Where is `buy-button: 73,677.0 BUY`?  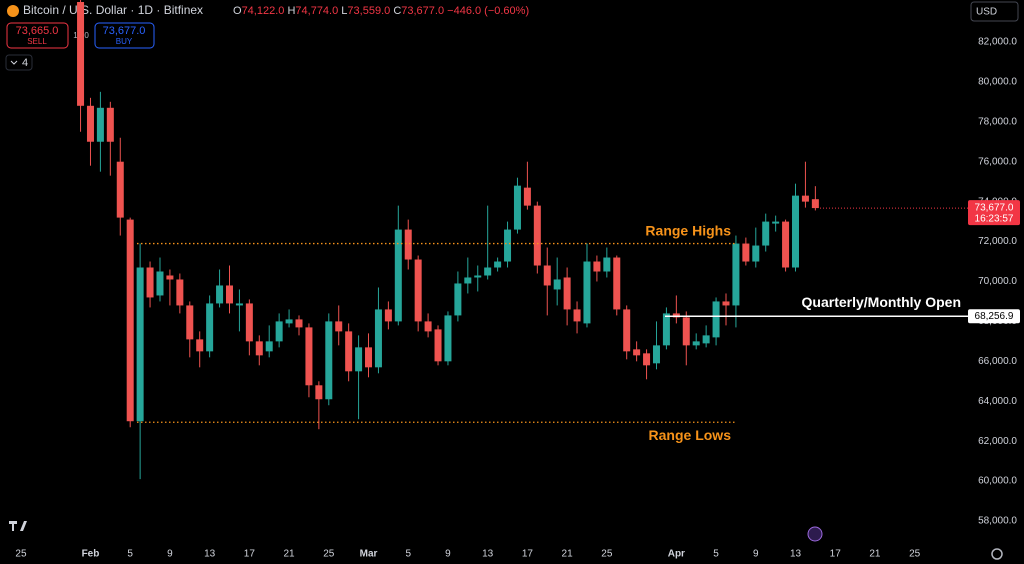
buy-button: 73,677.0 BUY is located at coordinates (124, 35).